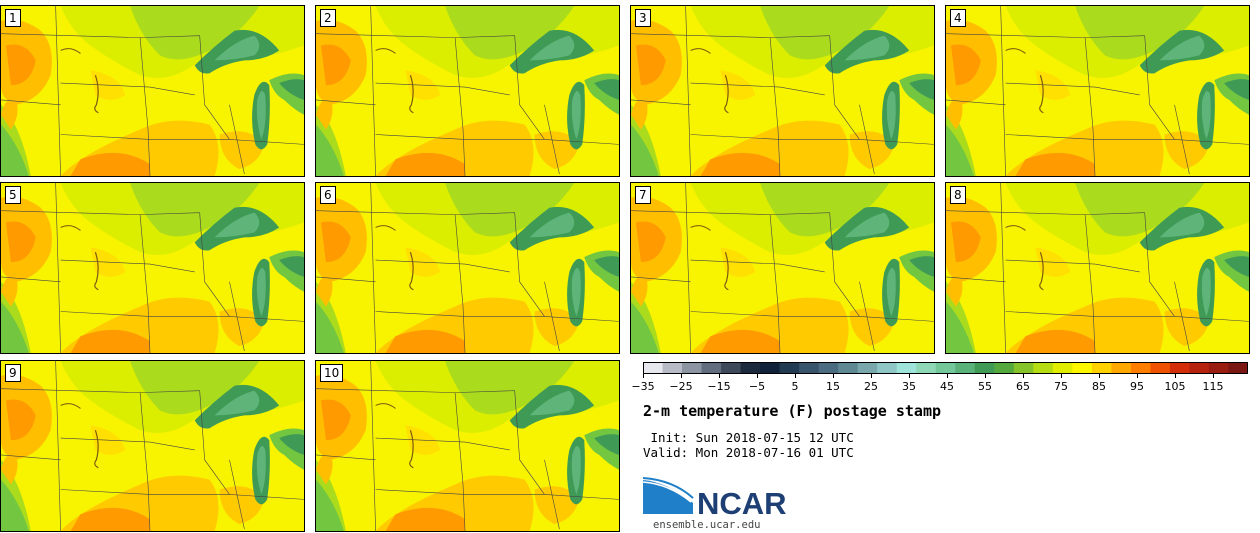 This screenshot has height=533, width=1260. I want to click on colorbar-tick-label: 15, so click(833, 386).